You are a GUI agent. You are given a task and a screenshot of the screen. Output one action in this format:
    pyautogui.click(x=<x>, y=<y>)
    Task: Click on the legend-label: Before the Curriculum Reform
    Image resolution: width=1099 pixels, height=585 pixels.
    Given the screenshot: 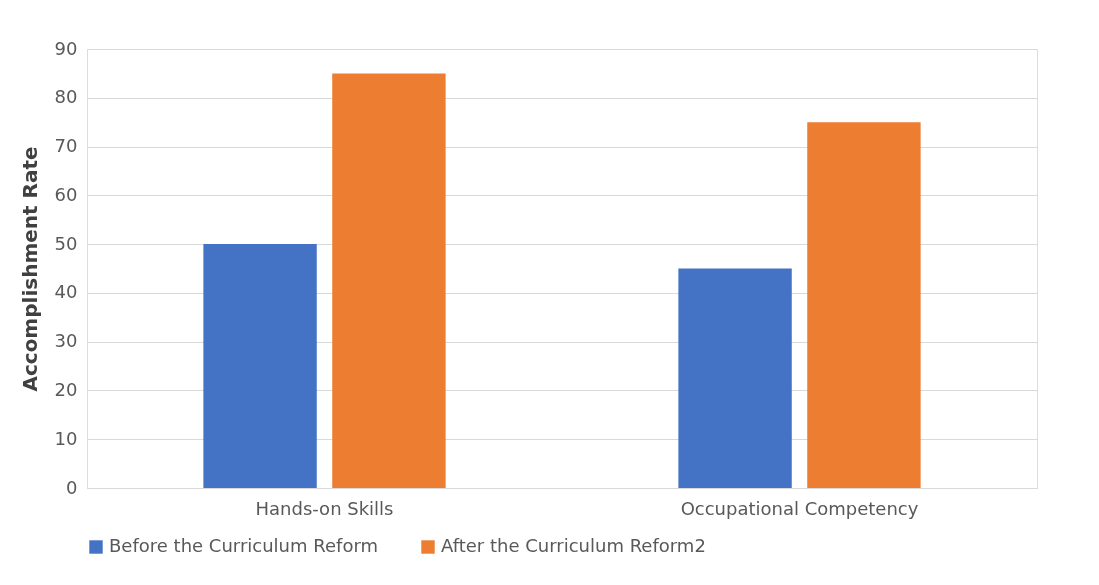 What is the action you would take?
    pyautogui.click(x=244, y=545)
    